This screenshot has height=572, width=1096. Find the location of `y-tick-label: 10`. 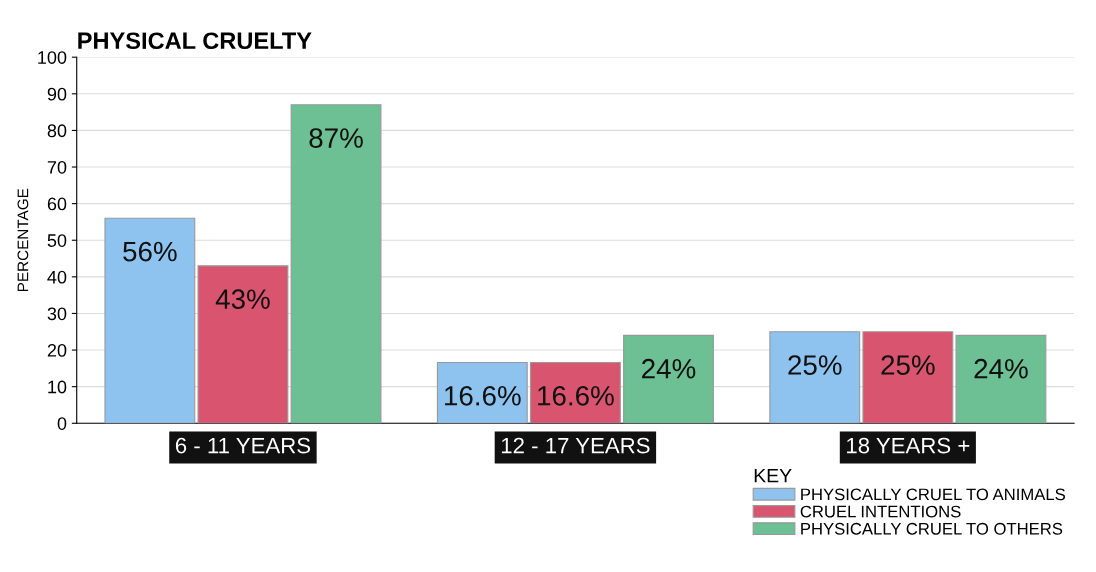

y-tick-label: 10 is located at coordinates (57, 387).